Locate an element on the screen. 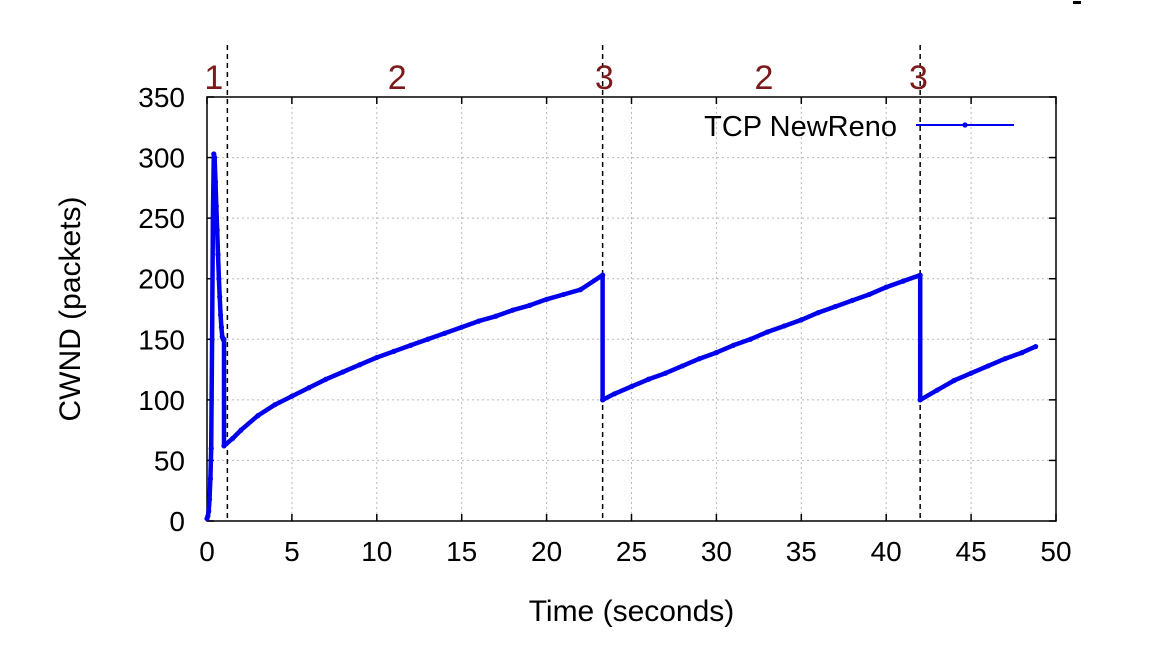  legend-marker is located at coordinates (965, 125).